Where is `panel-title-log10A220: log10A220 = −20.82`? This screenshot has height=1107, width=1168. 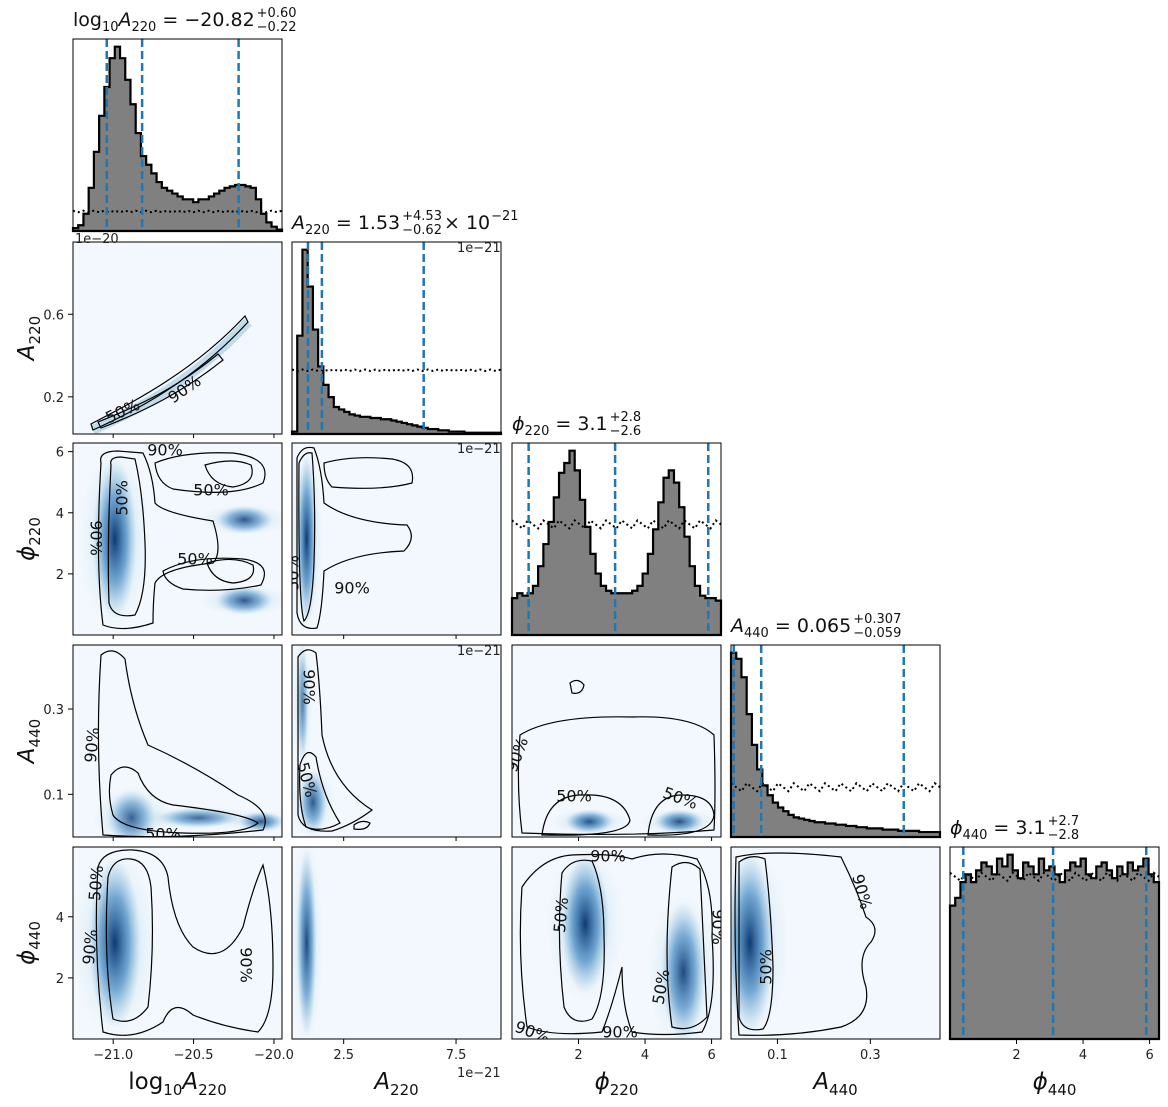
panel-title-log10A220: log10A220 = −20.82 is located at coordinates (164, 22).